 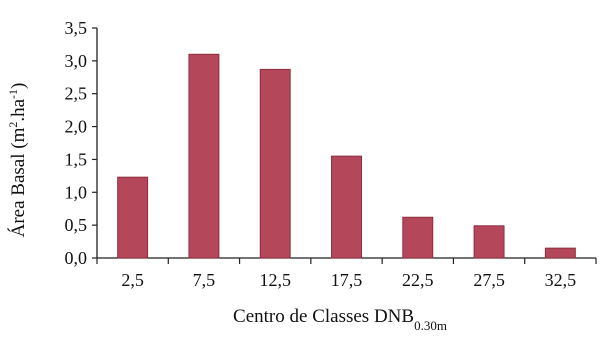 I want to click on x-tick-label: 12,5, so click(x=275, y=280).